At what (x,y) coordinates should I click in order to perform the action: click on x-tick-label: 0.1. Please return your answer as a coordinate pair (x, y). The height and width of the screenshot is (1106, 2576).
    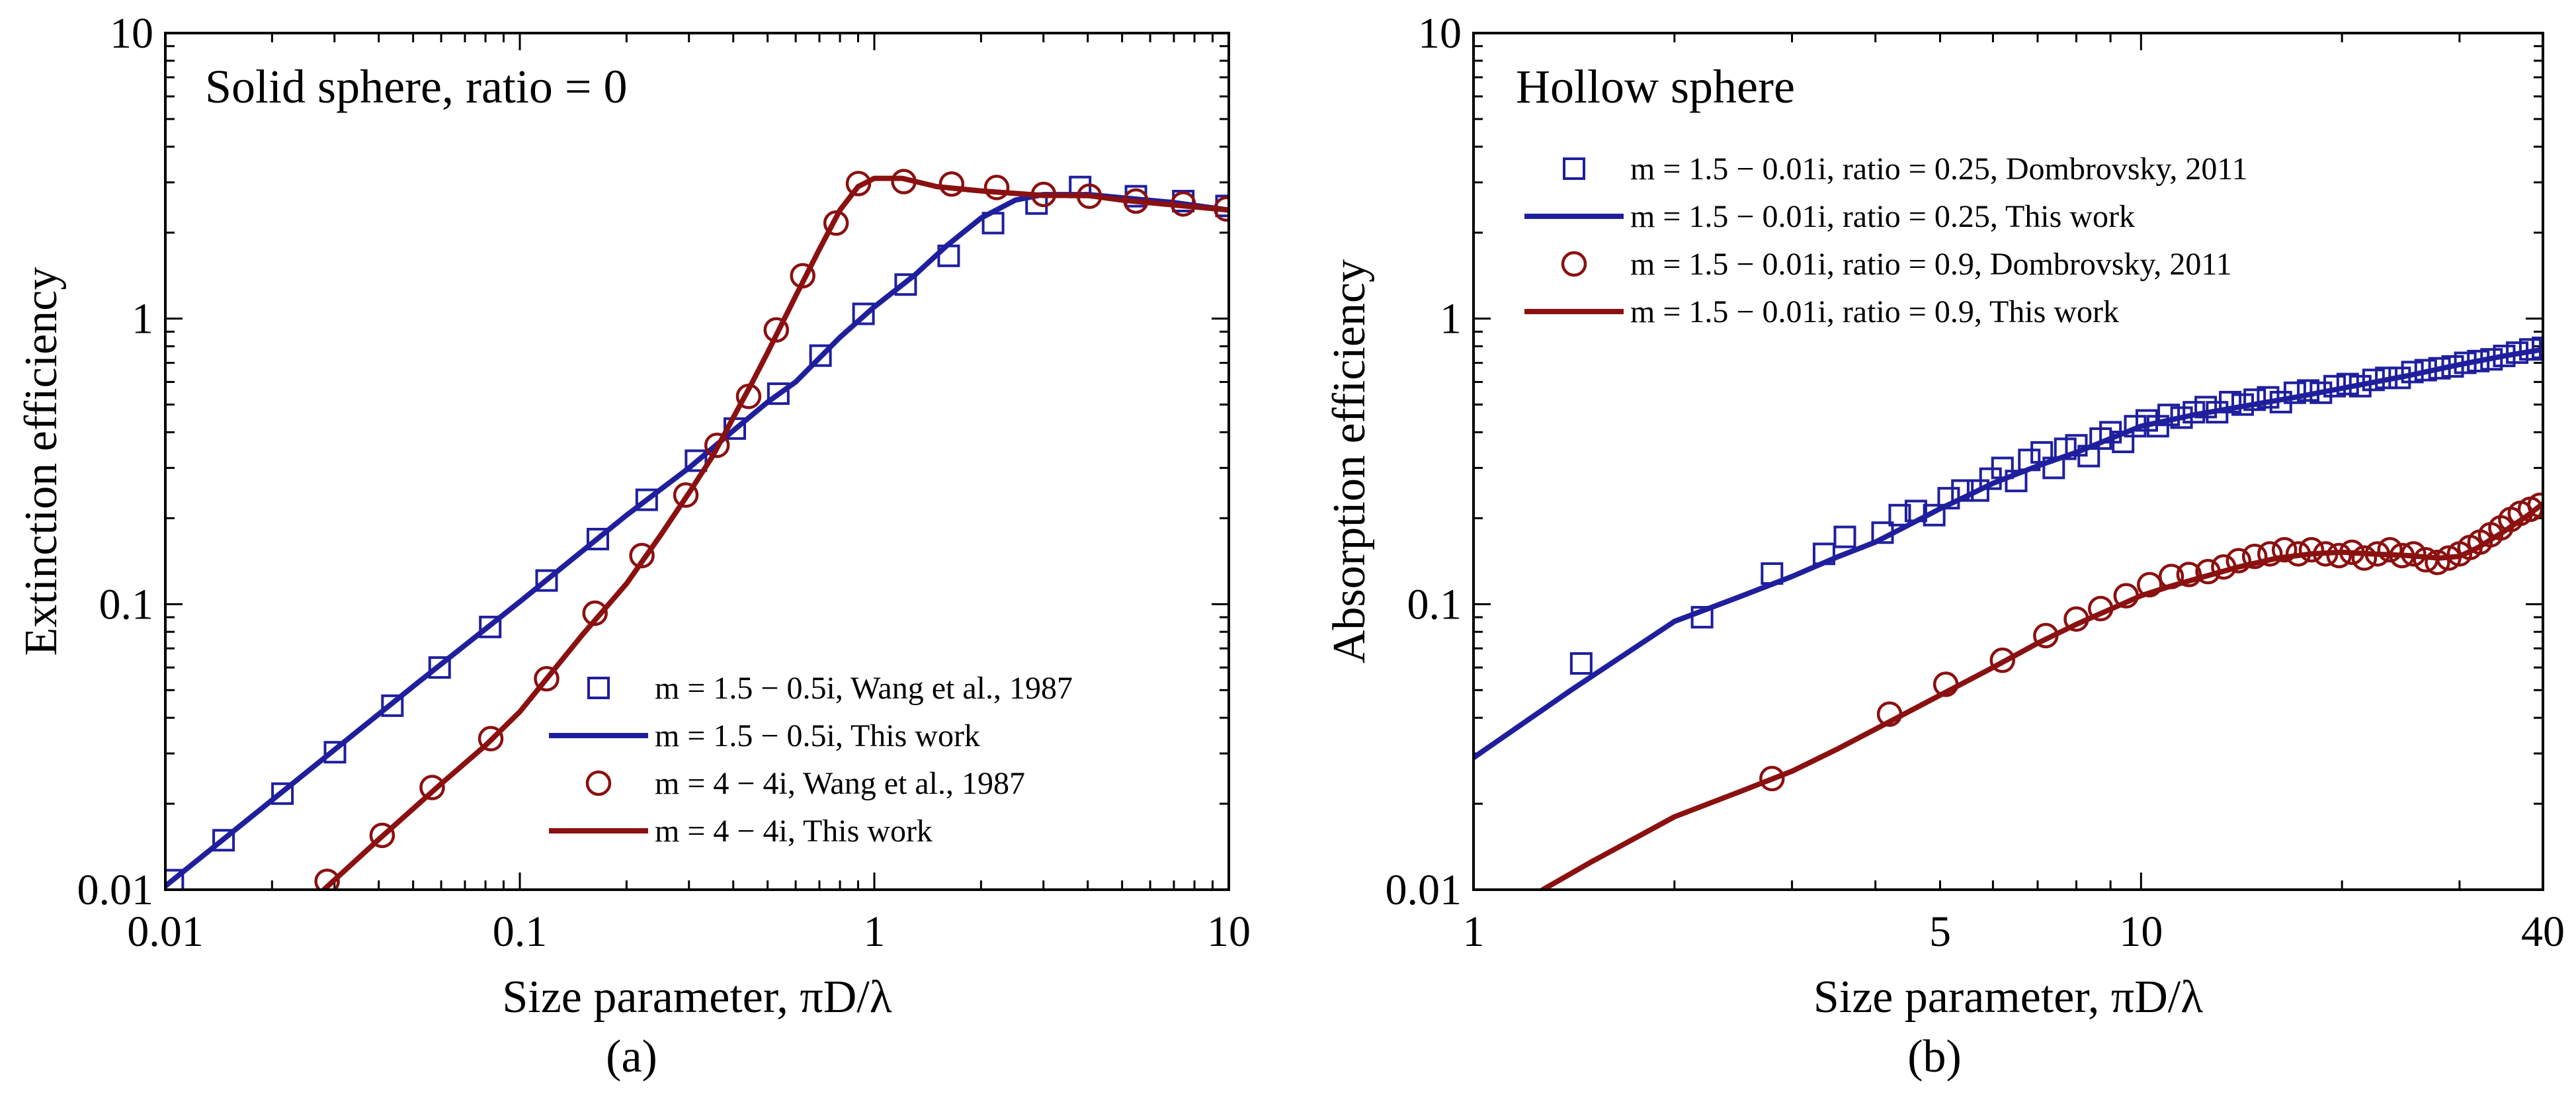
    Looking at the image, I should click on (520, 932).